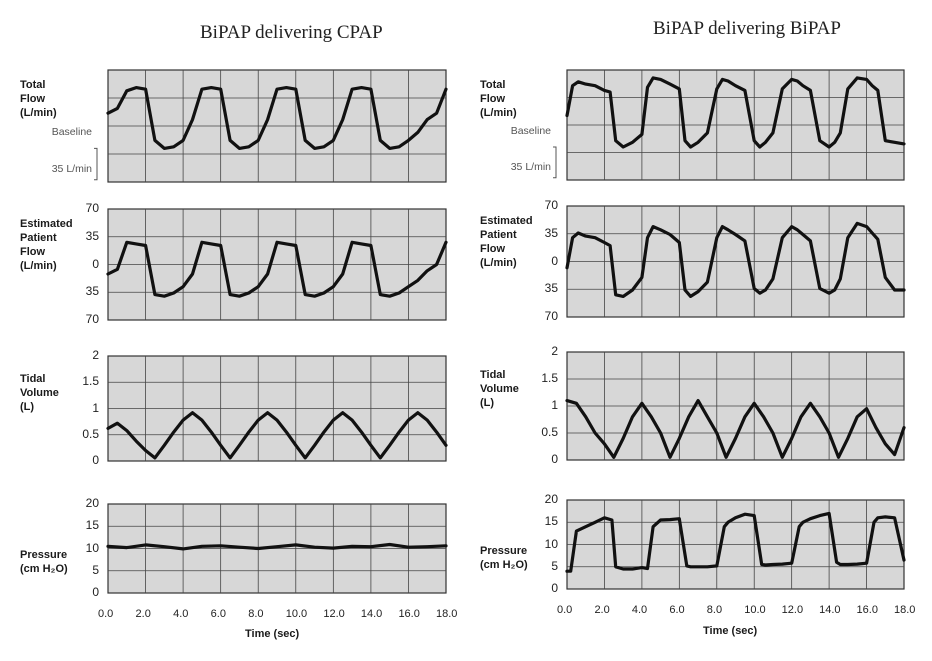 This screenshot has height=661, width=932. Describe the element at coordinates (90, 381) in the screenshot. I see `y-tick-label: 1.5` at that location.